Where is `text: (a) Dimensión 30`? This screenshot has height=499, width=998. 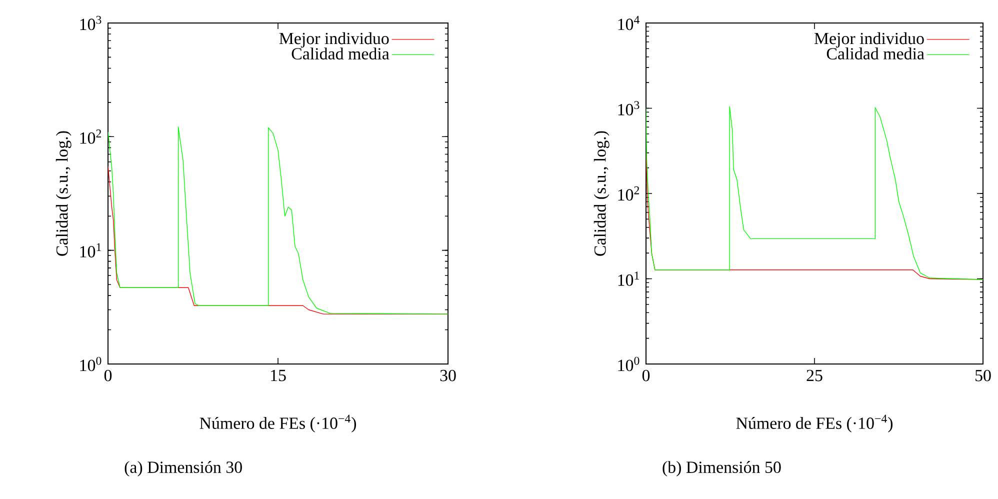
text: (a) Dimensión 30 is located at coordinates (183, 468).